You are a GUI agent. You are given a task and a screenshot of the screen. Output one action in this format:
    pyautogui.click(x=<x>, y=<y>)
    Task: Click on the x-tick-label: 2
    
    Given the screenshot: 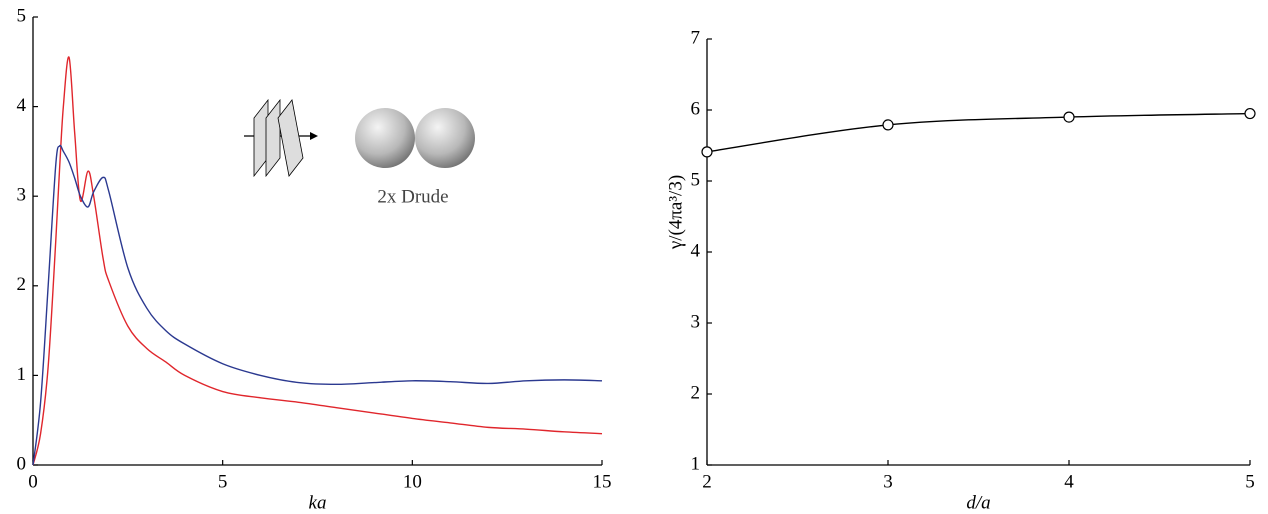 What is the action you would take?
    pyautogui.click(x=707, y=481)
    